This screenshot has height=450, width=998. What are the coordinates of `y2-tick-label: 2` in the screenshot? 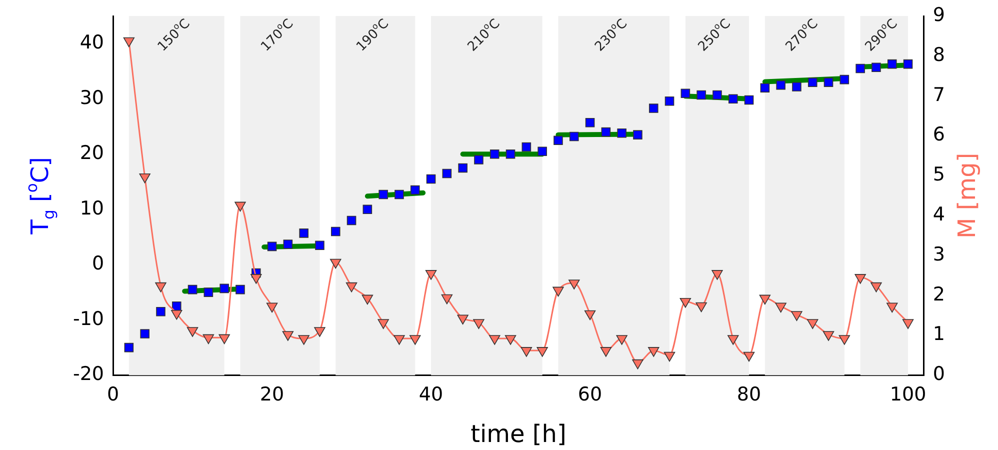 It's located at (939, 294).